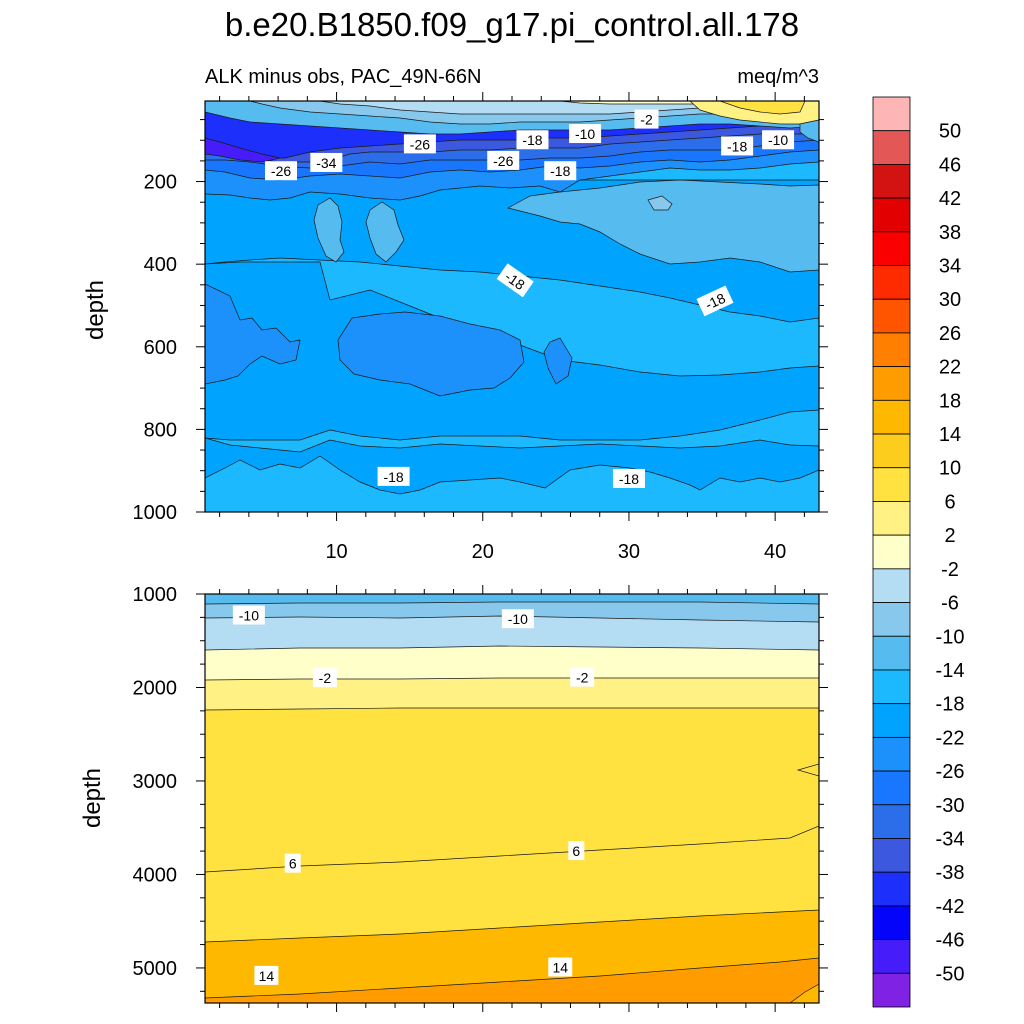 This screenshot has width=1024, height=1024. Describe the element at coordinates (950, 604) in the screenshot. I see `colorbar-label: -6` at that location.